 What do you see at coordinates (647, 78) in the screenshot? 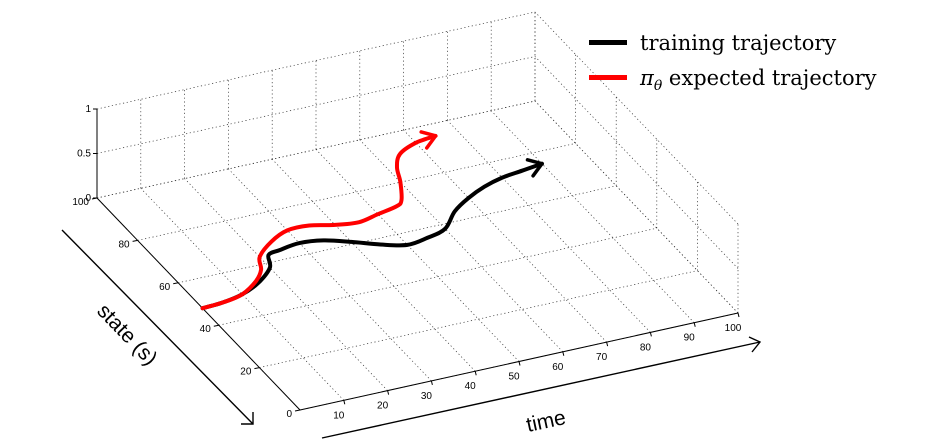
I see `legend-label-policy-symbol: π` at bounding box center [647, 78].